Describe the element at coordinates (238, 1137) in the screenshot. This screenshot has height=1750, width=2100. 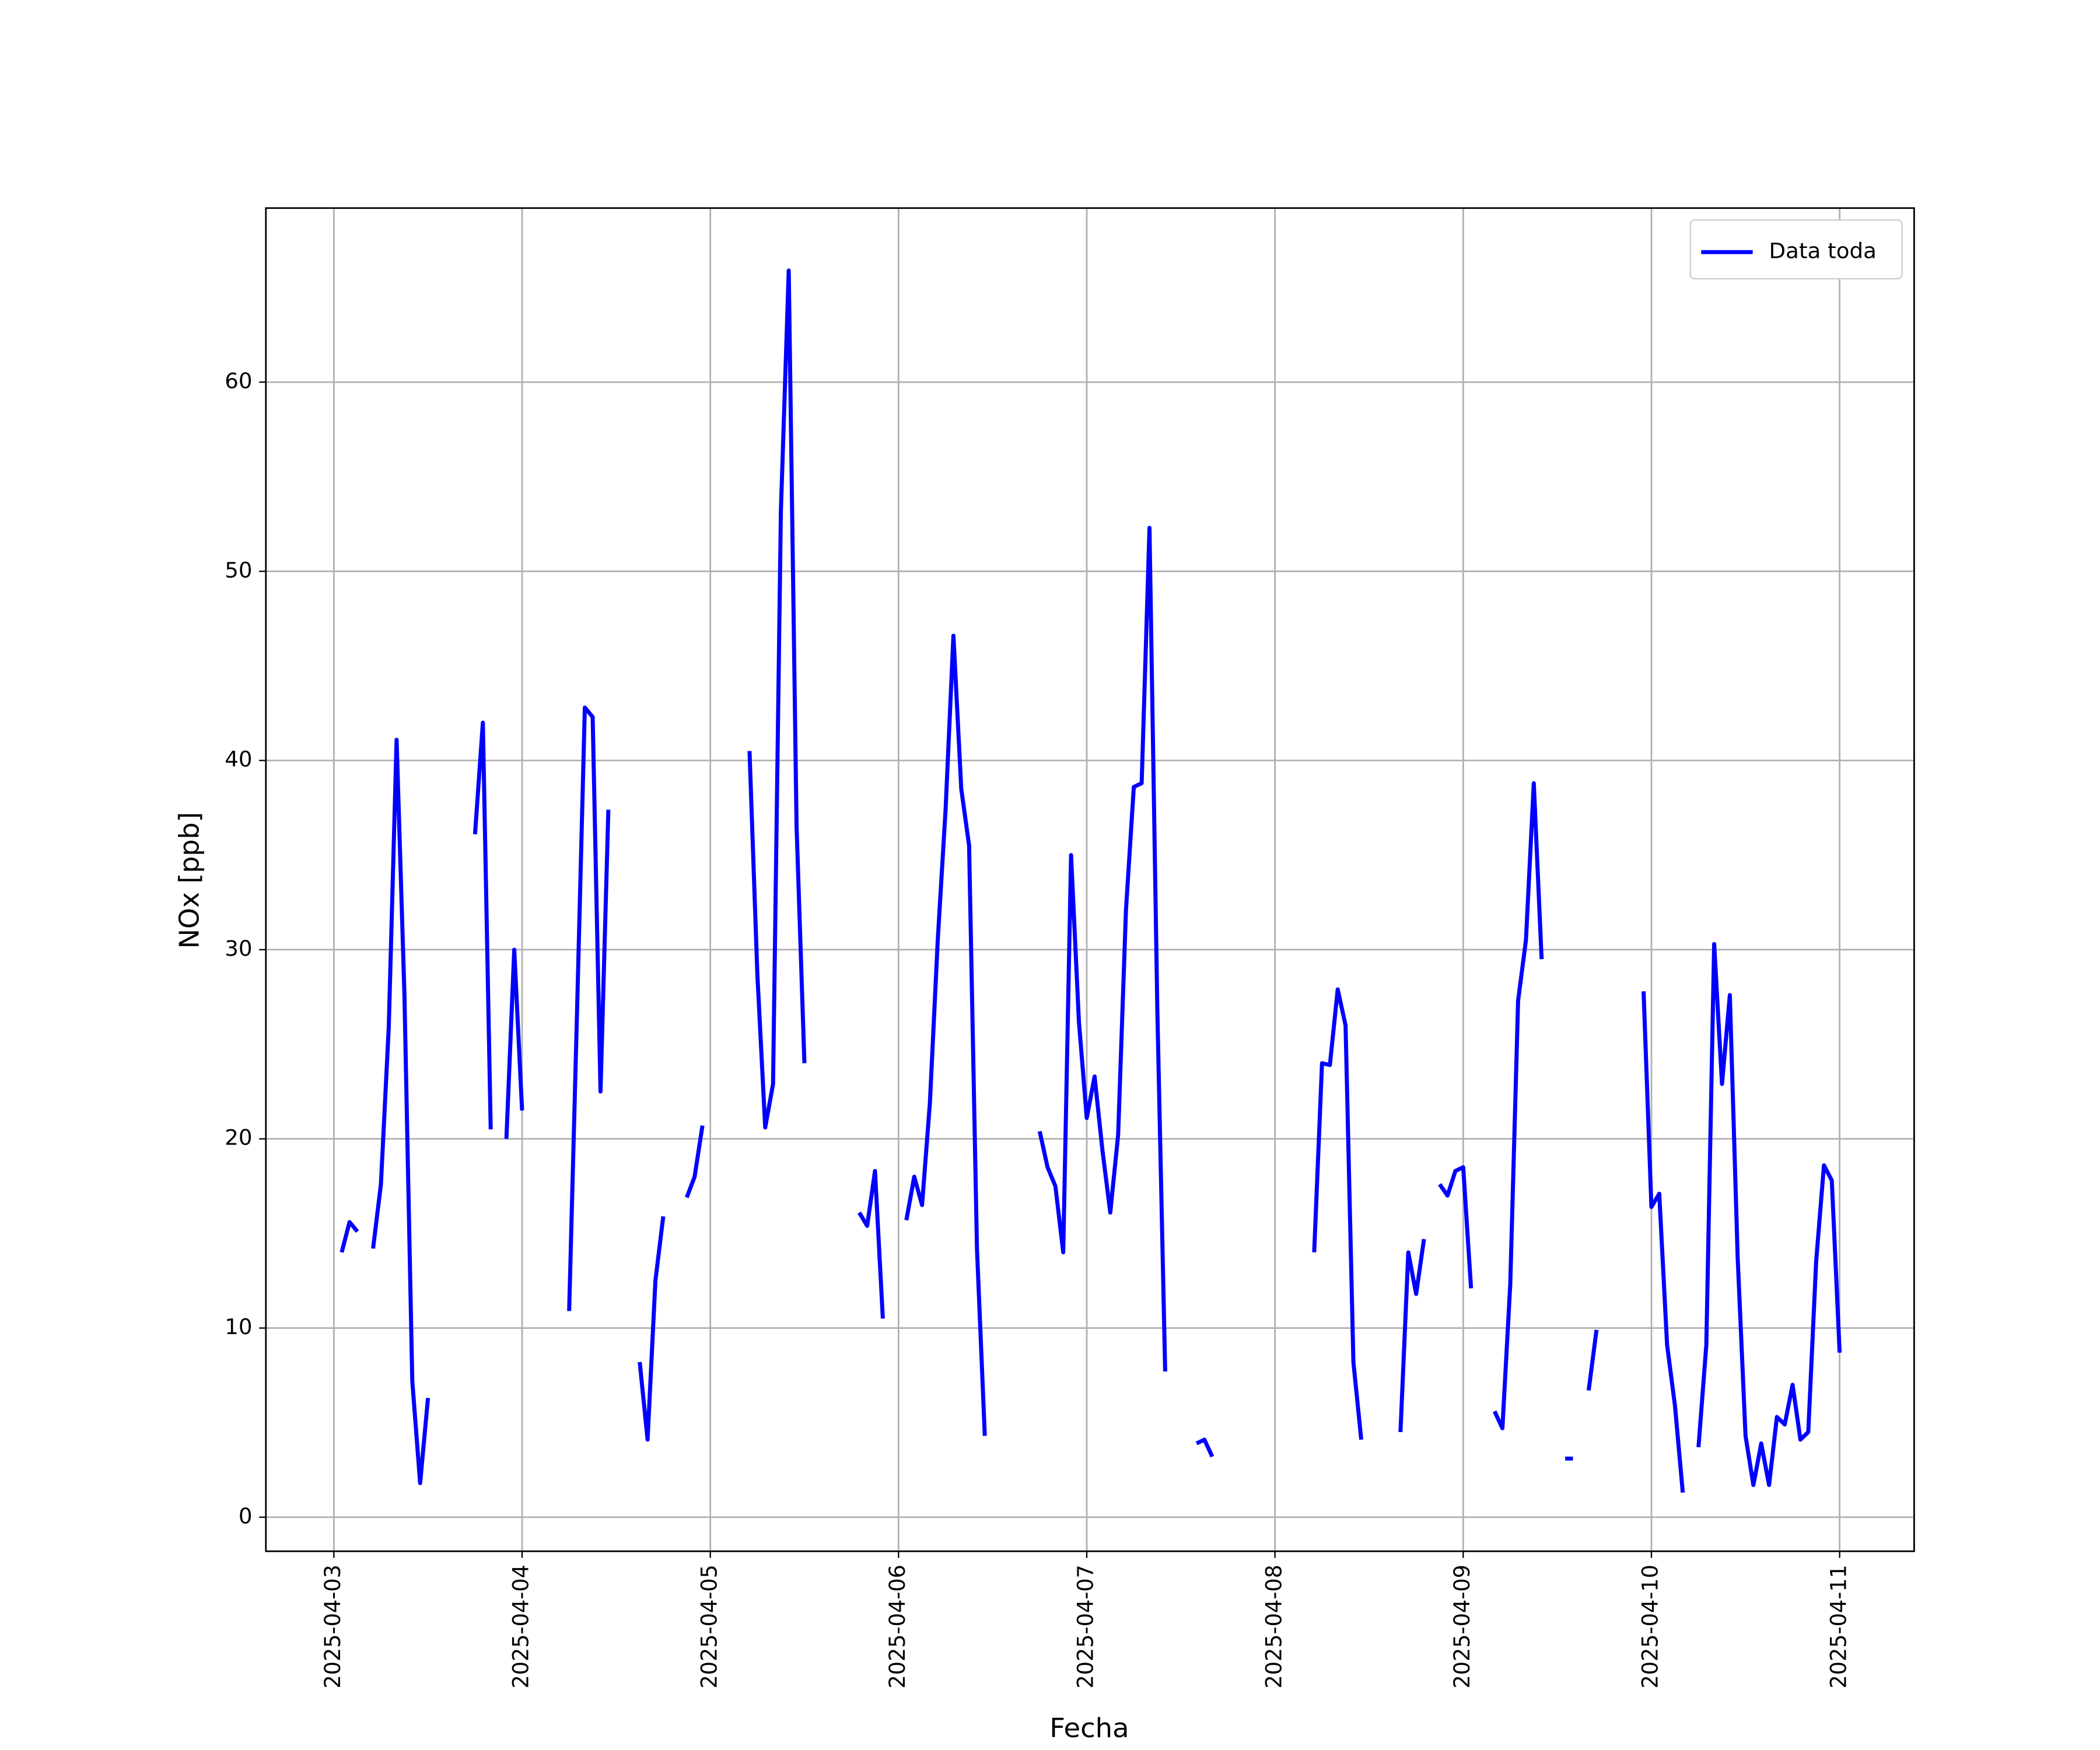
I see `y-tick-label: 20` at that location.